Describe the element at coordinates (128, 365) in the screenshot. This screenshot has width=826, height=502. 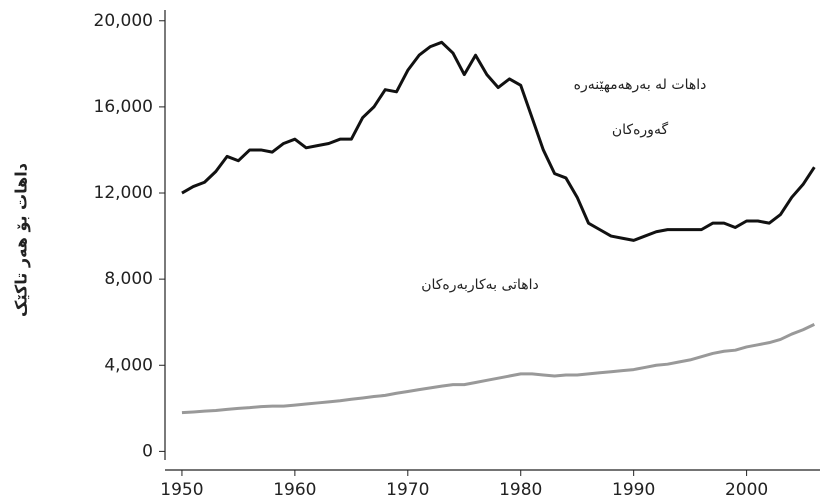
I see `y-tick-label: 4,000` at that location.